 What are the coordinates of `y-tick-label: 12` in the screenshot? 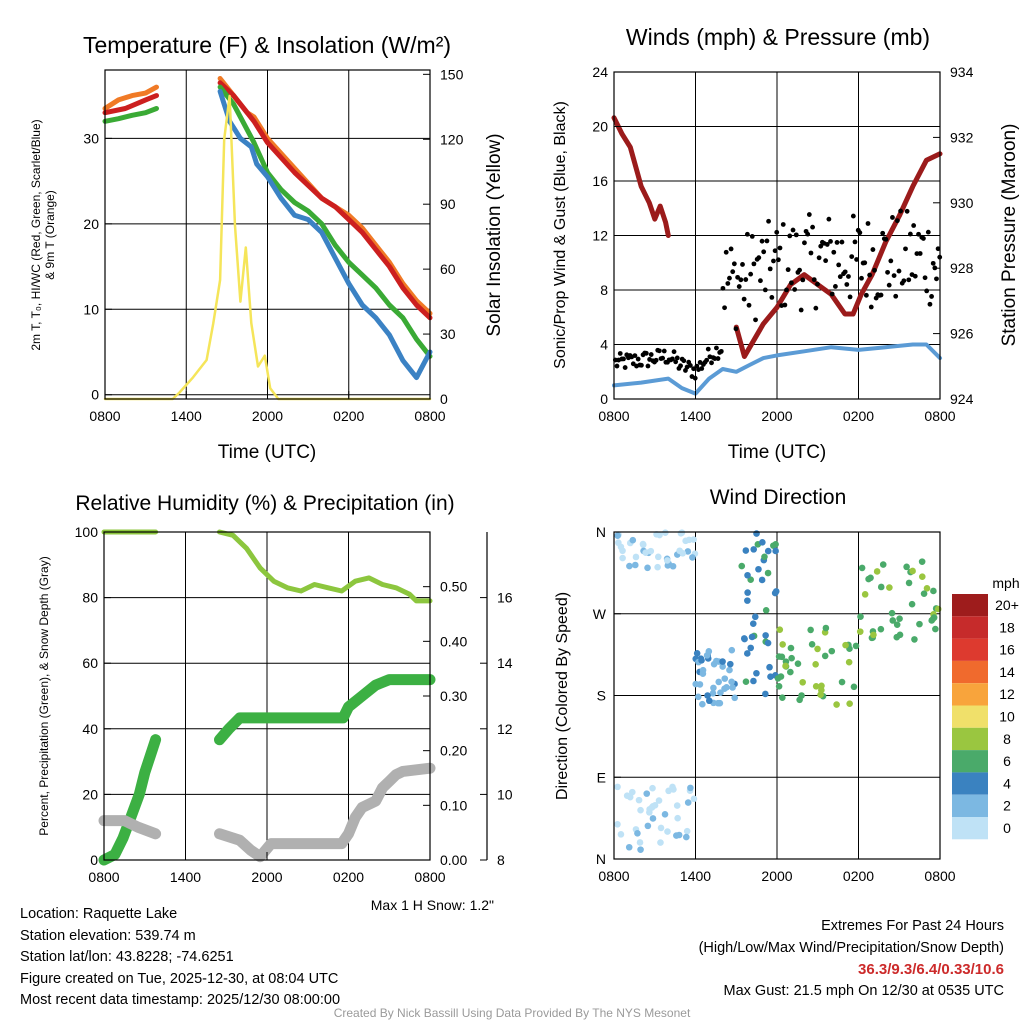 It's located at (600, 236).